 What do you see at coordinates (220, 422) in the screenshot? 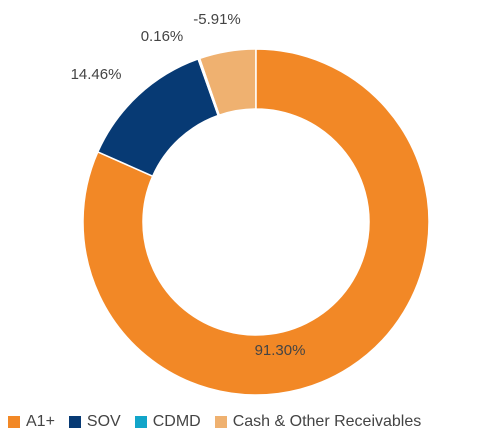
I see `legend-swatch-cash` at bounding box center [220, 422].